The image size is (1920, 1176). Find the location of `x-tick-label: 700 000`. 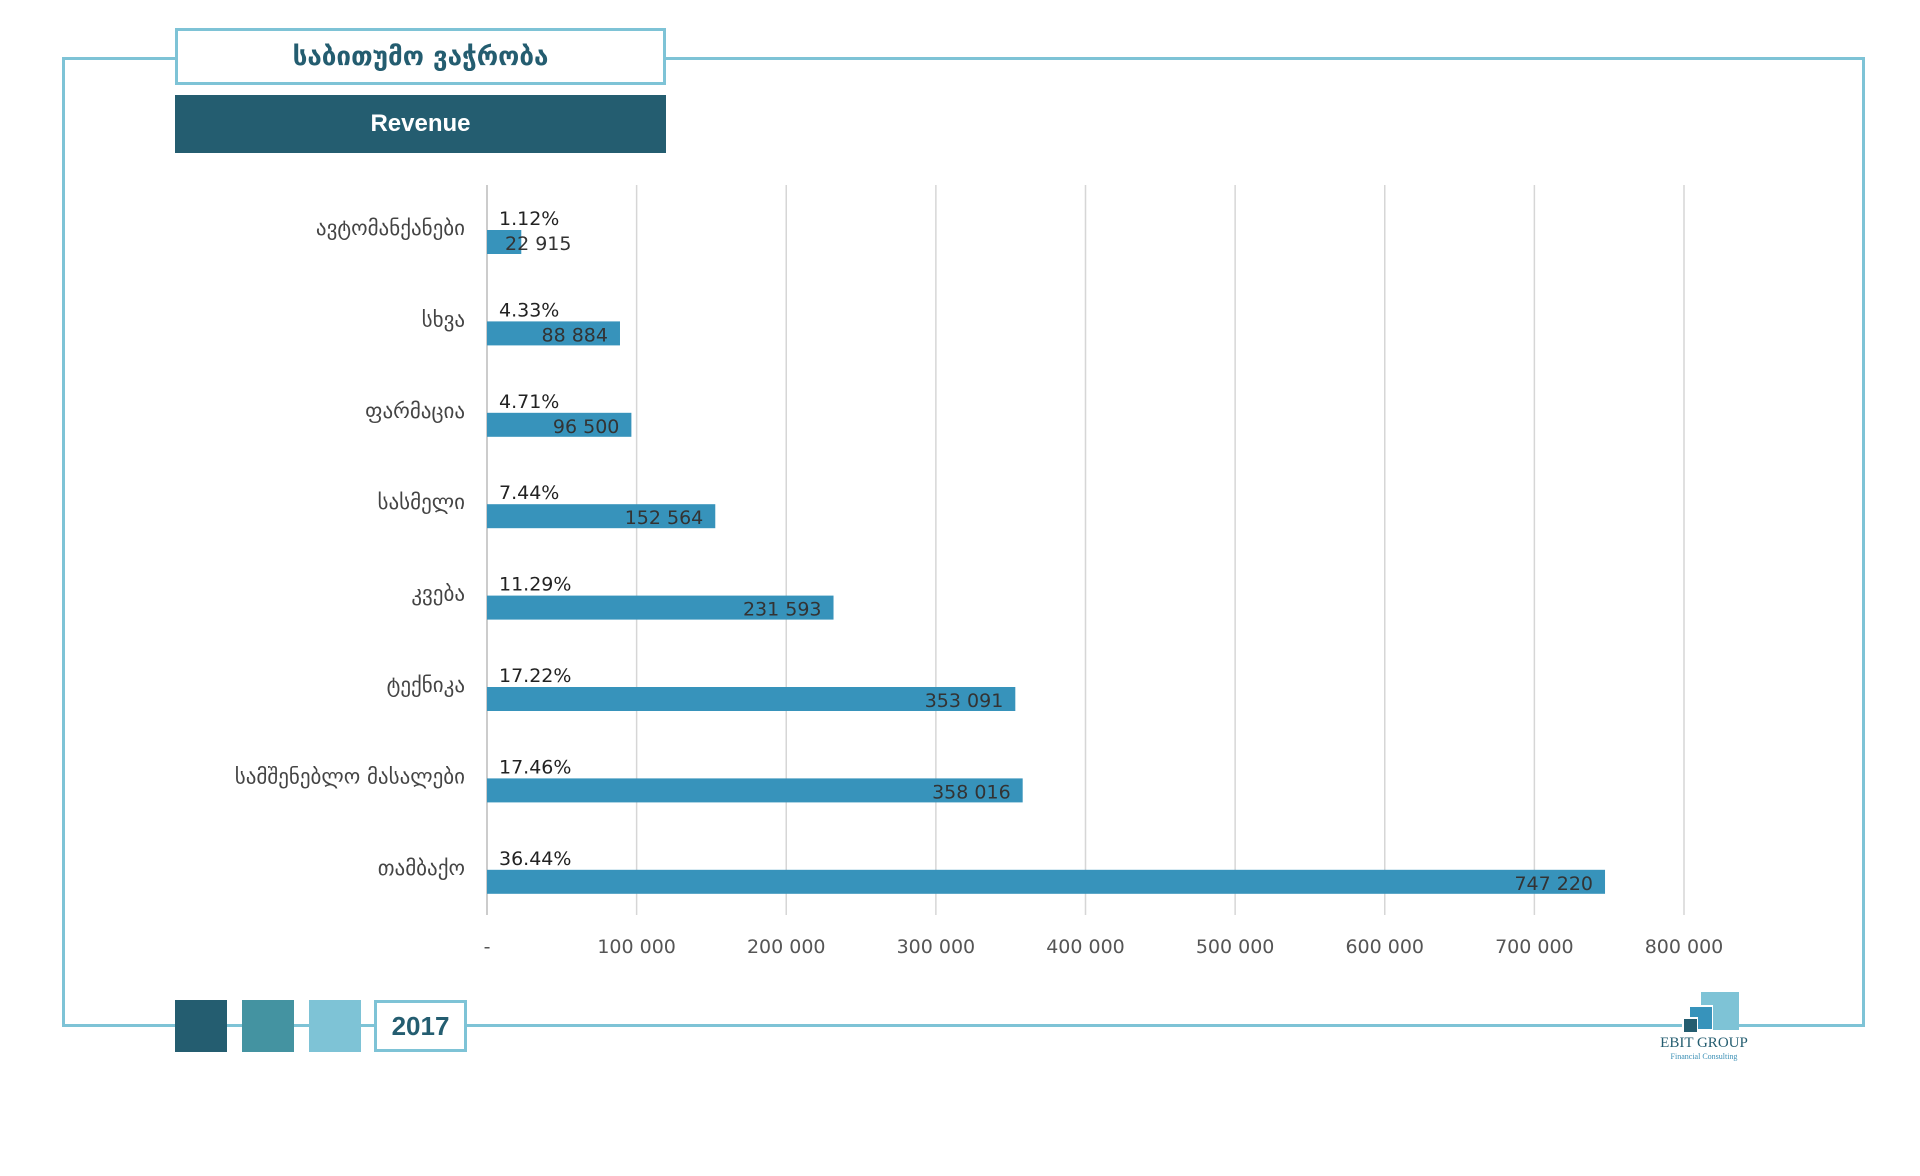

x-tick-label: 700 000 is located at coordinates (1534, 947).